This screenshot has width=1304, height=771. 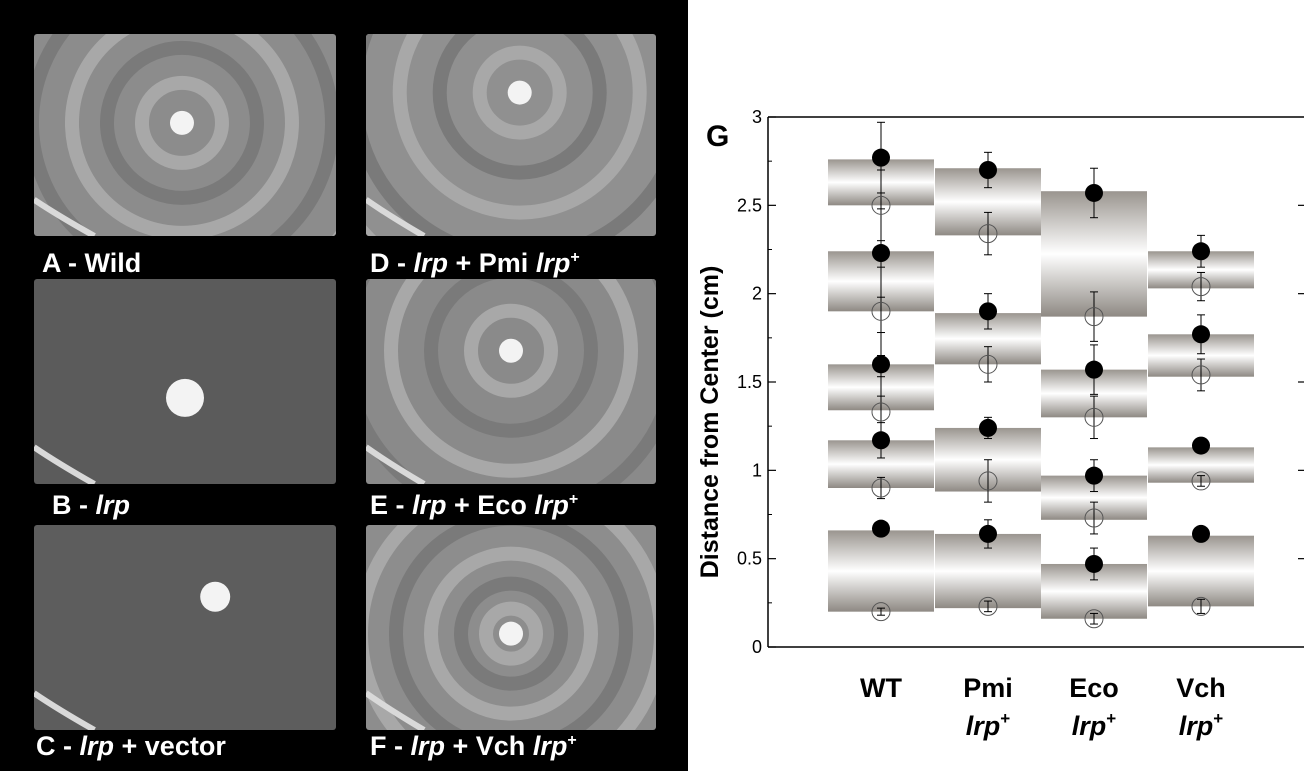 I want to click on y-tick-label: 3, so click(x=757, y=117).